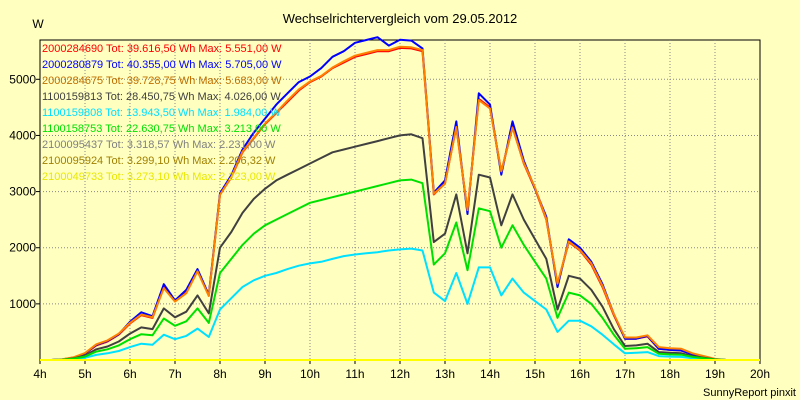 The height and width of the screenshot is (400, 800). I want to click on footer-credit: SunnyReport pinxit, so click(749, 393).